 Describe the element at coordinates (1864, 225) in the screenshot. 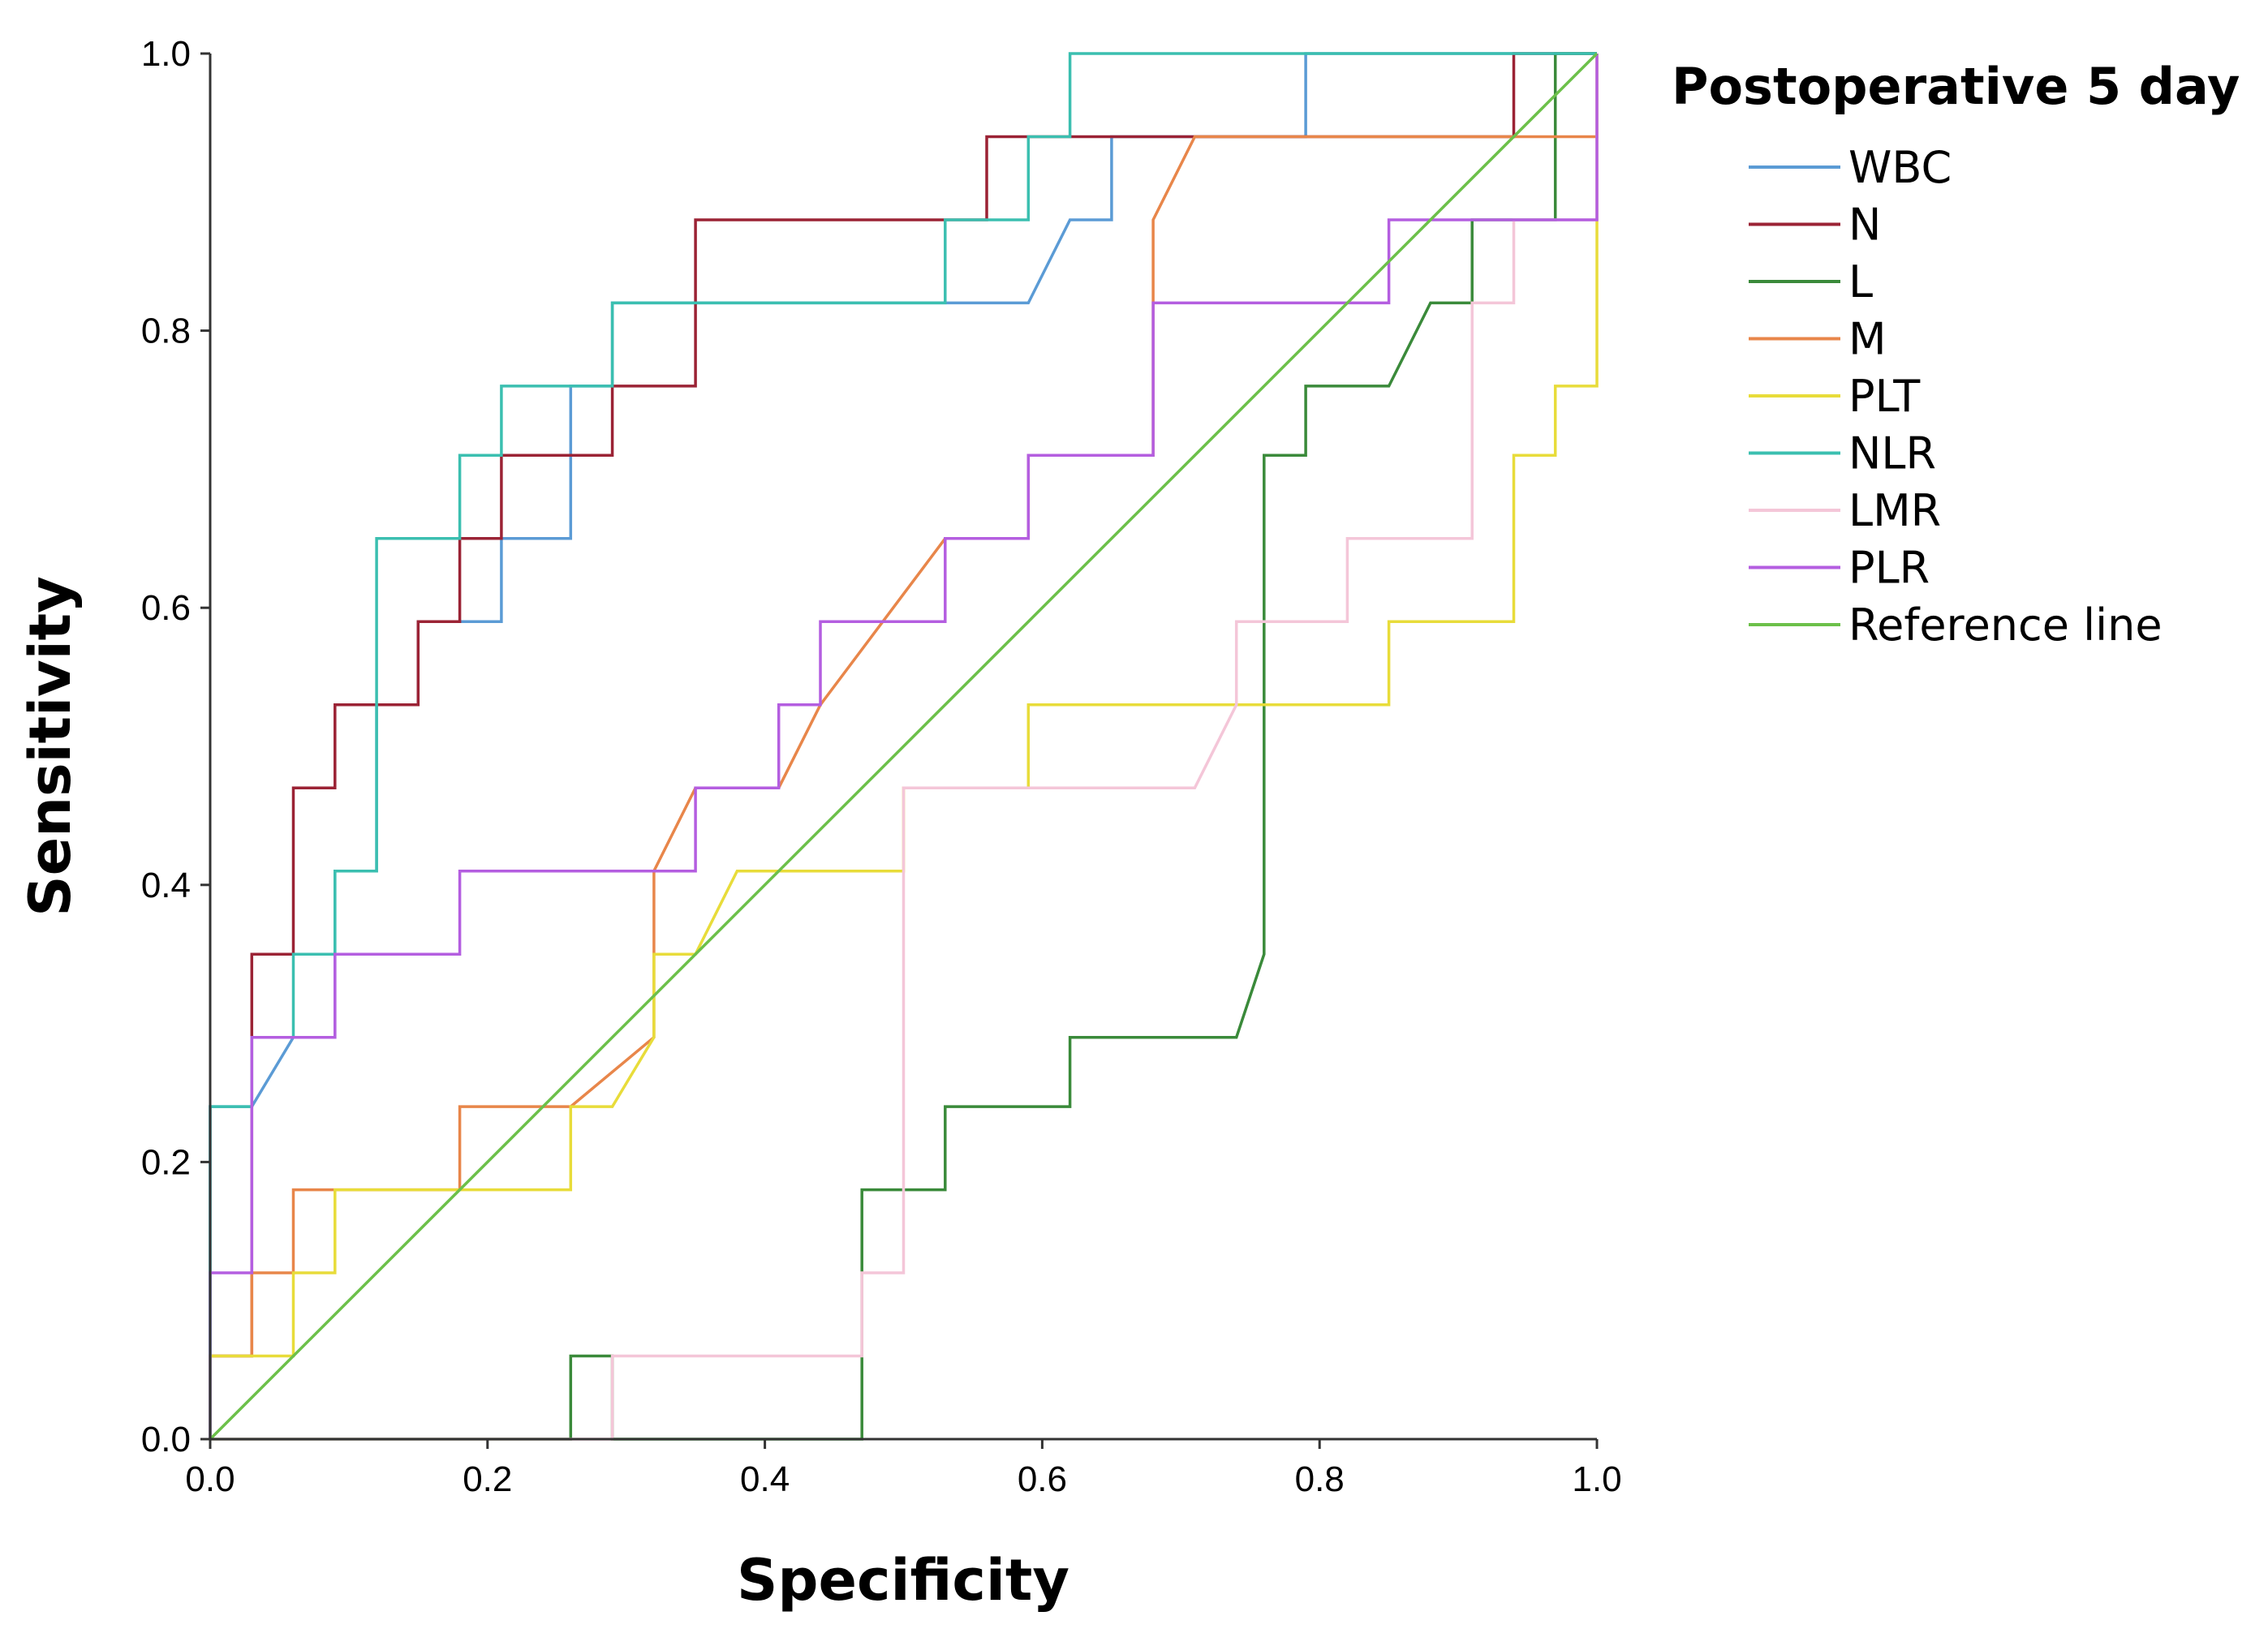

I see `legend-label: N` at that location.